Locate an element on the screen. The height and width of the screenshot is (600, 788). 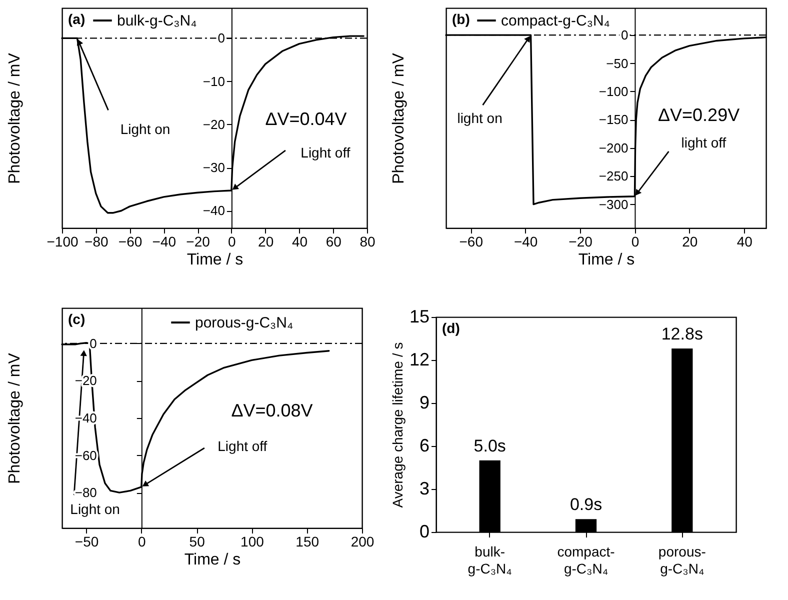
y-tick-label: −20 is located at coordinates (213, 124).